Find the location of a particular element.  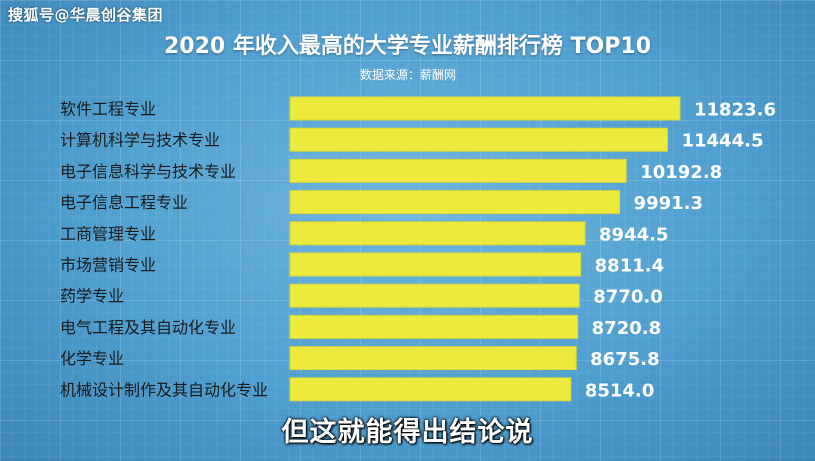

category-label: 软件工程专业 is located at coordinates (108, 109).